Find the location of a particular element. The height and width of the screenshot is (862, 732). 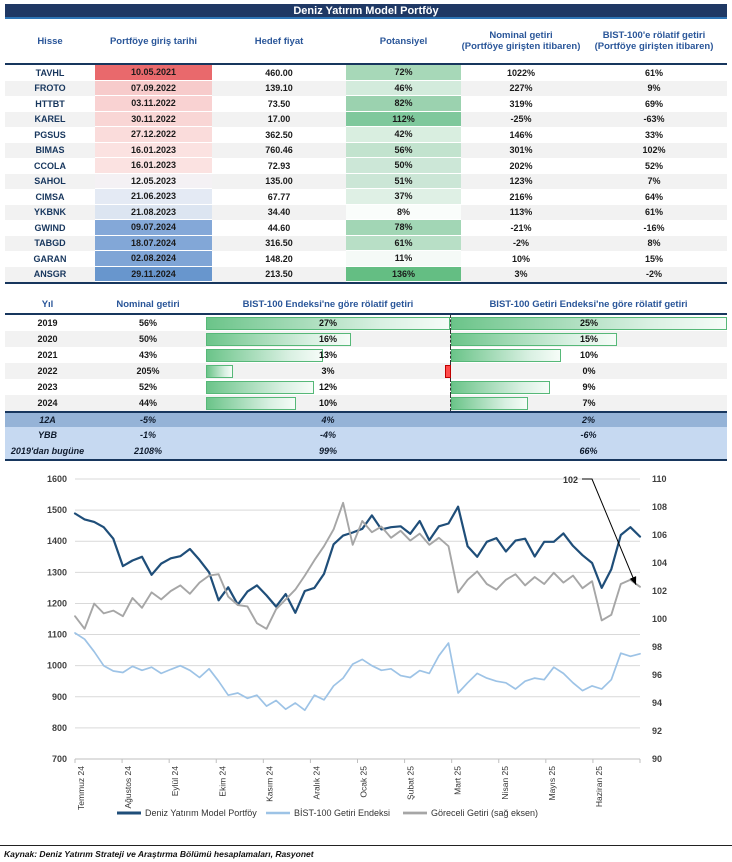

nominal-cell: 113% is located at coordinates (521, 212).